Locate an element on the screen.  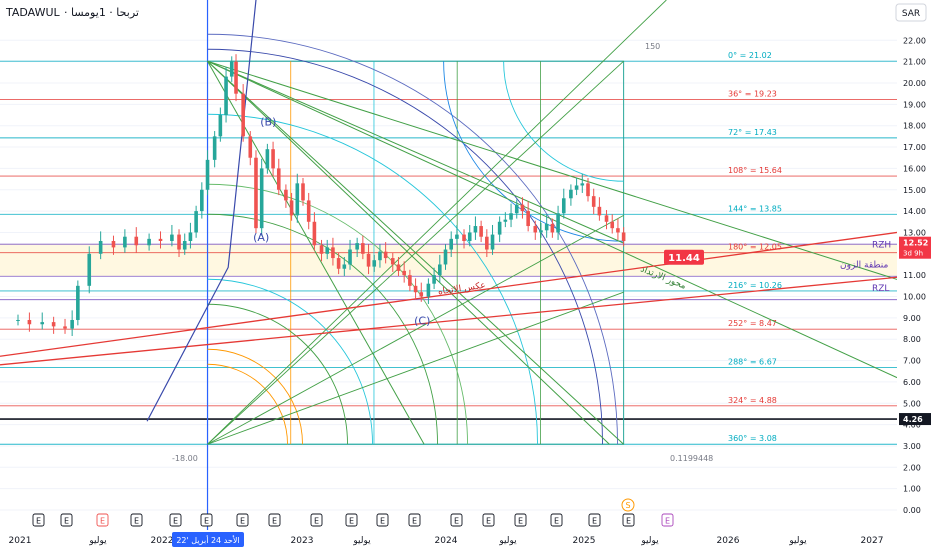
dividend-marker is located at coordinates (628, 505).